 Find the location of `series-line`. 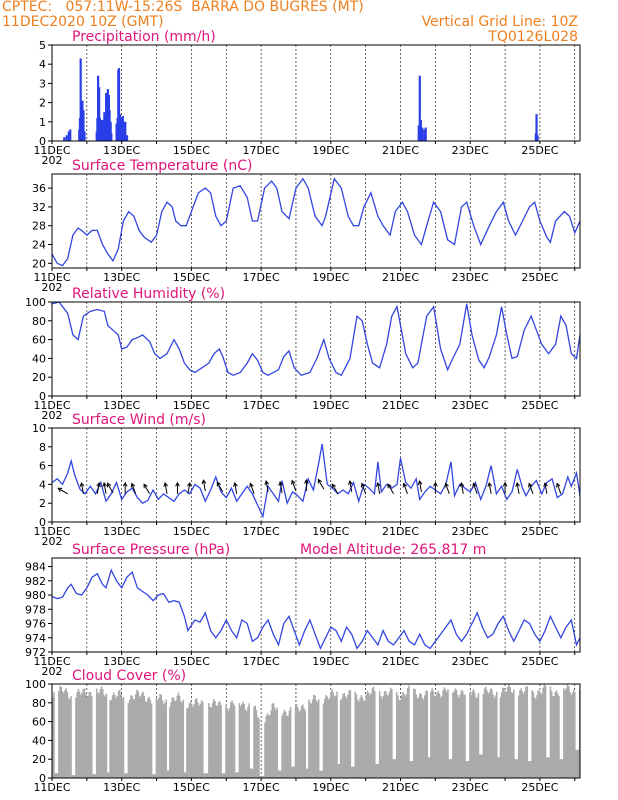

series-line is located at coordinates (316, 481).